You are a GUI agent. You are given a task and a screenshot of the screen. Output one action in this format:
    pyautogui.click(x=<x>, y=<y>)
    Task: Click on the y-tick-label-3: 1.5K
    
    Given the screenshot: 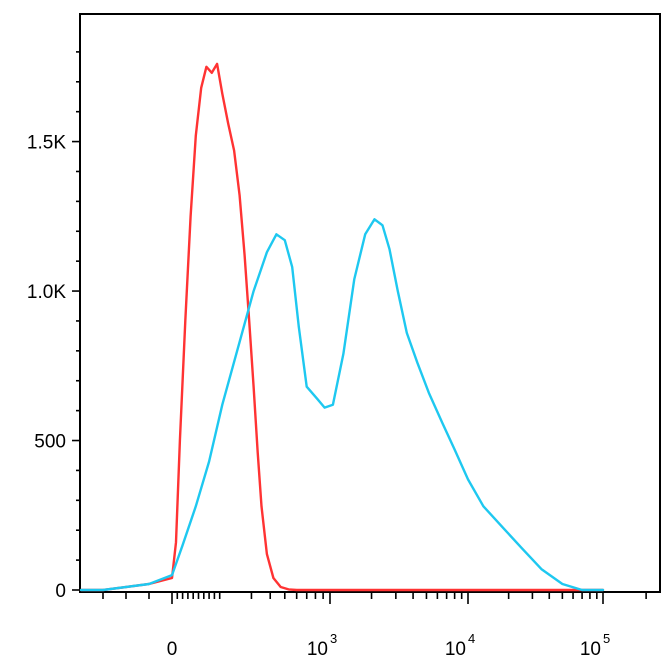 What is the action you would take?
    pyautogui.click(x=46, y=143)
    